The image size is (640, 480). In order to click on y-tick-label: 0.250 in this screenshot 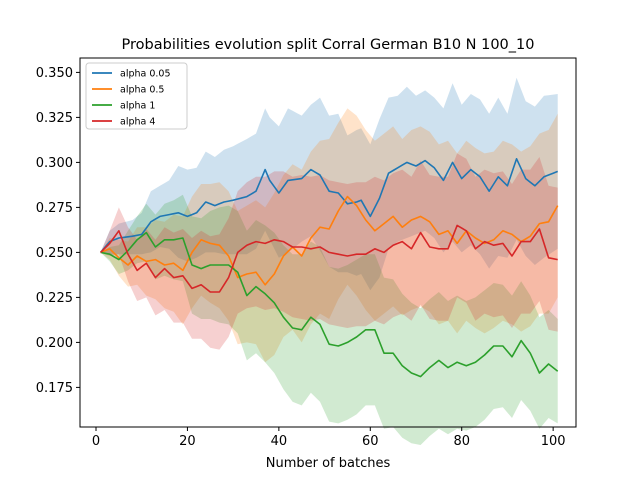, I will do `click(54, 253)`.